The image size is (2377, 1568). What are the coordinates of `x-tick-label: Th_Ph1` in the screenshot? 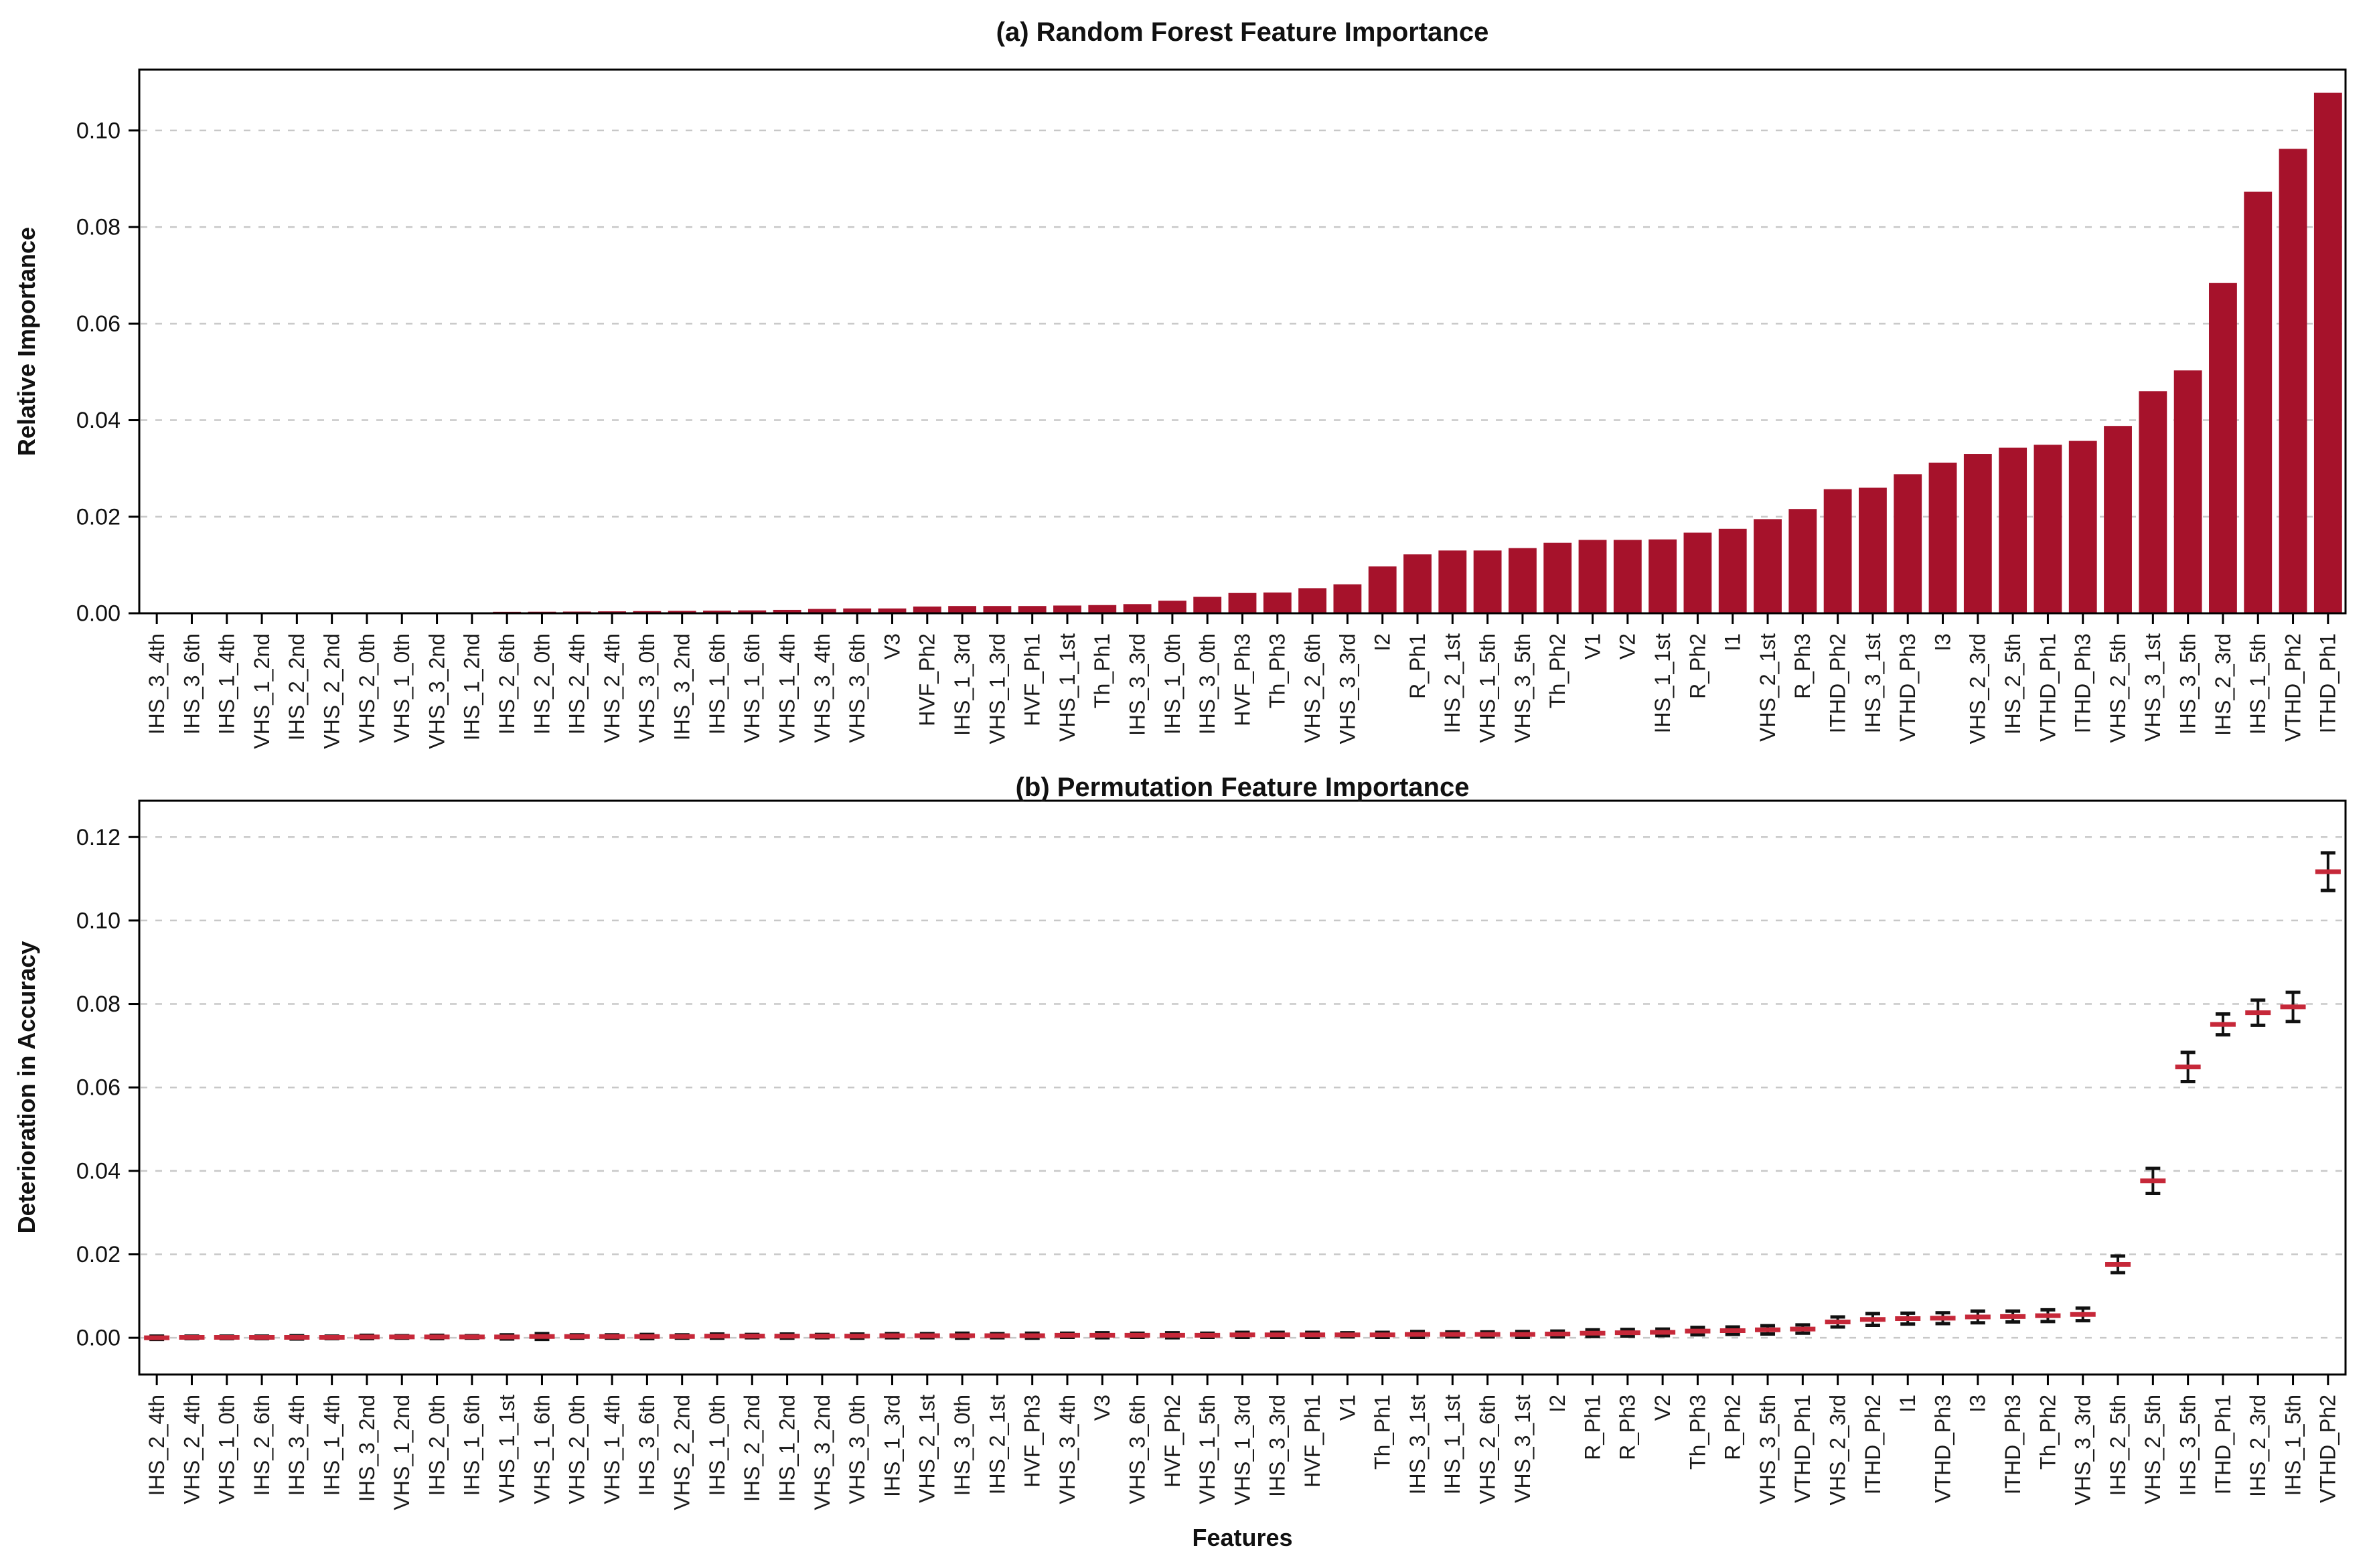 It's located at (1383, 1432).